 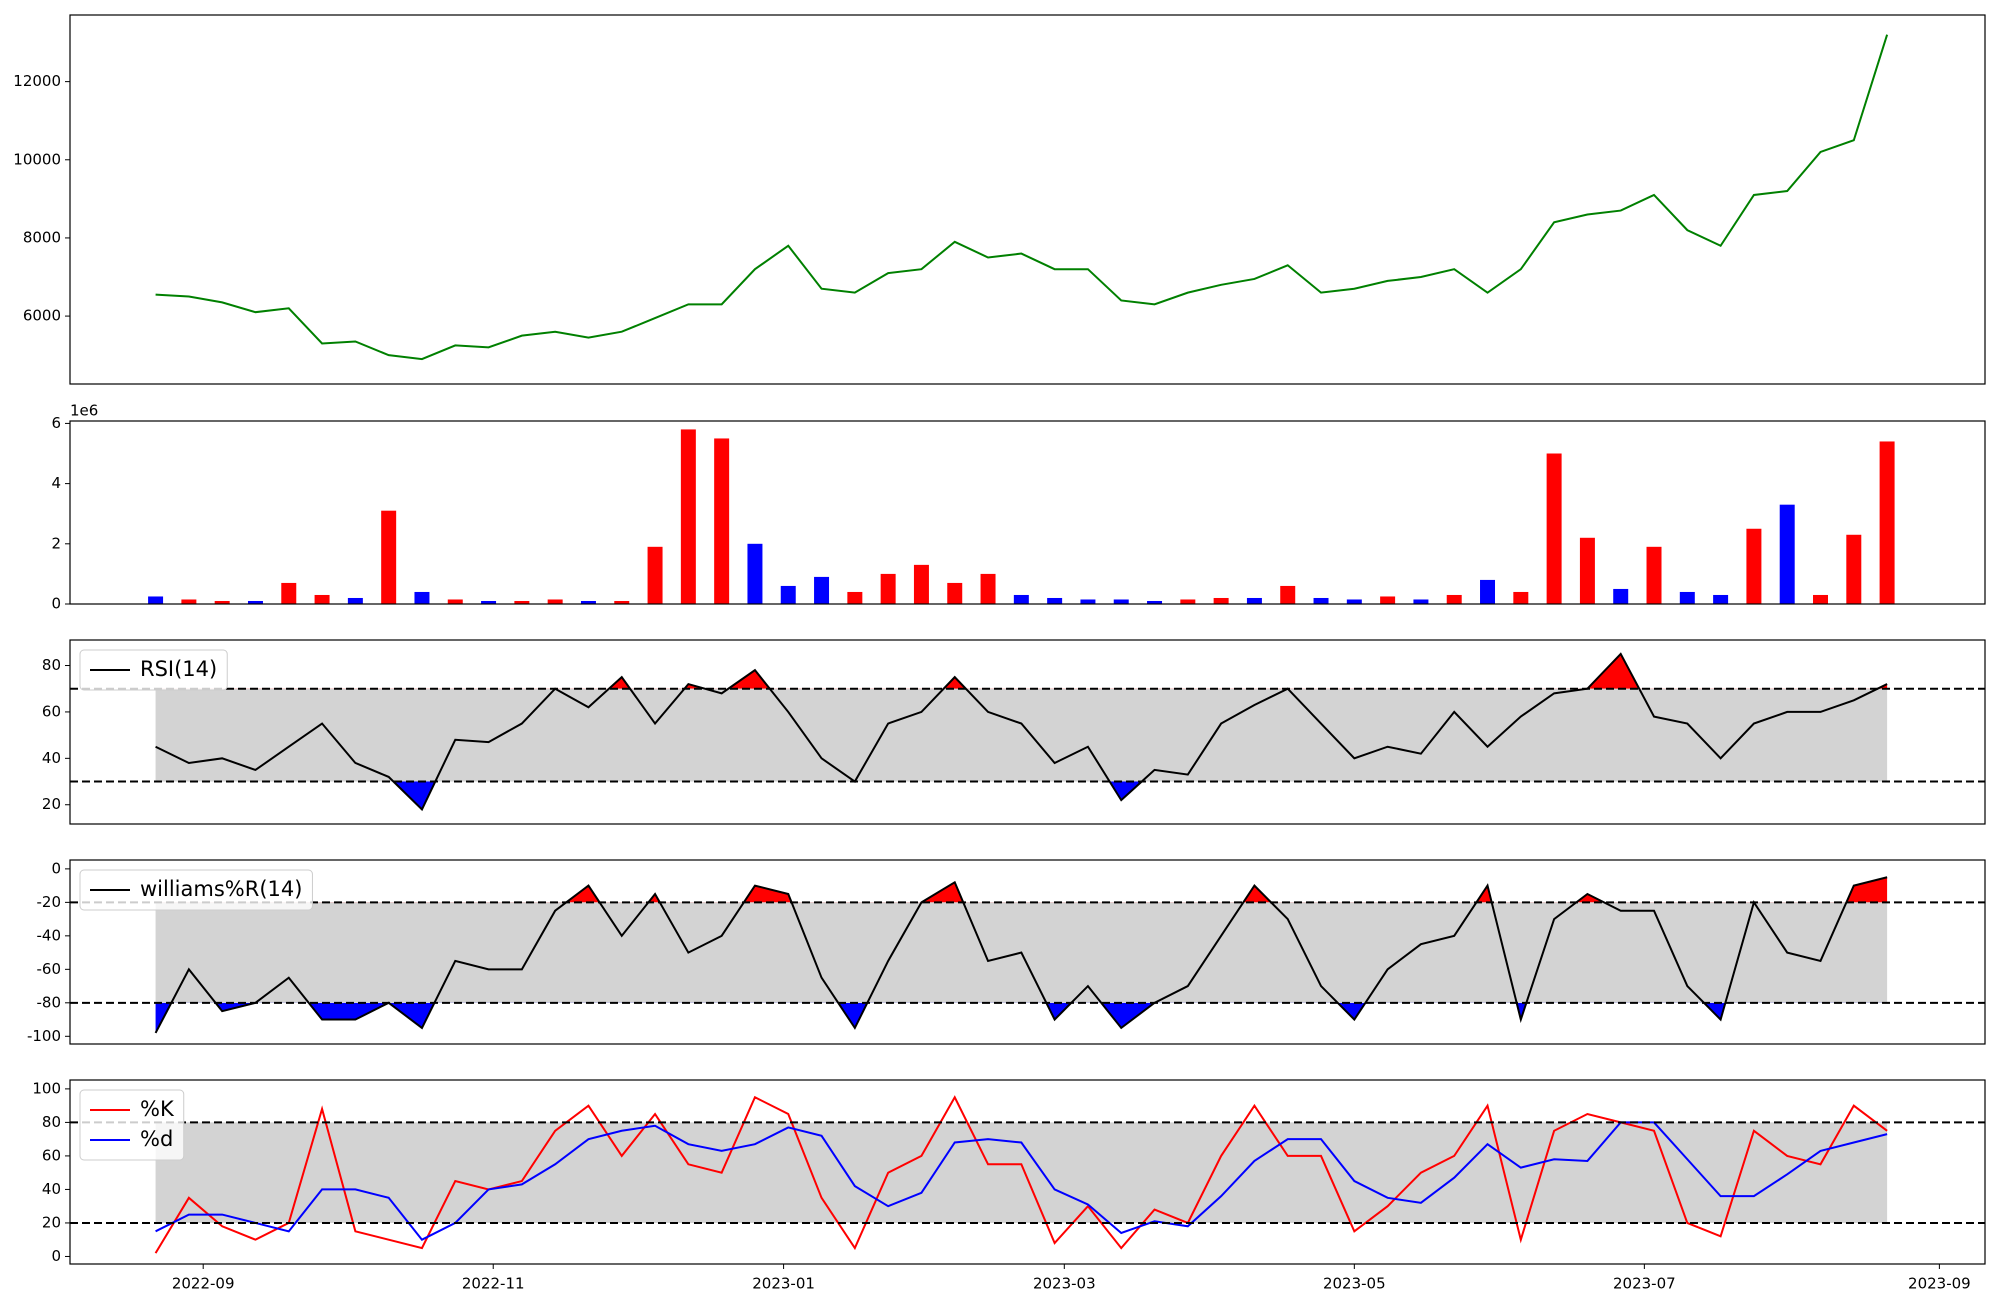 I want to click on x-tick-label: 2023-07, so click(x=1644, y=1284).